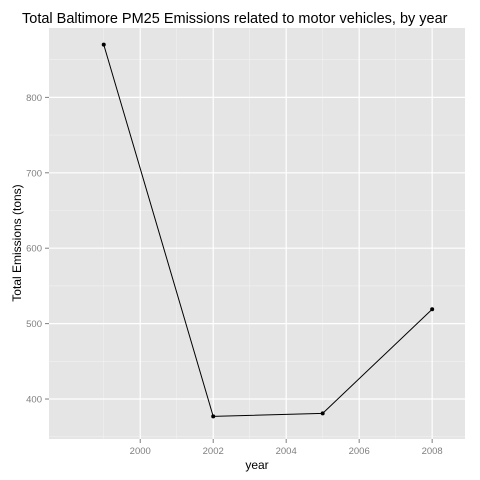 Image resolution: width=480 pixels, height=480 pixels. What do you see at coordinates (256, 465) in the screenshot?
I see `x-axis-title: year` at bounding box center [256, 465].